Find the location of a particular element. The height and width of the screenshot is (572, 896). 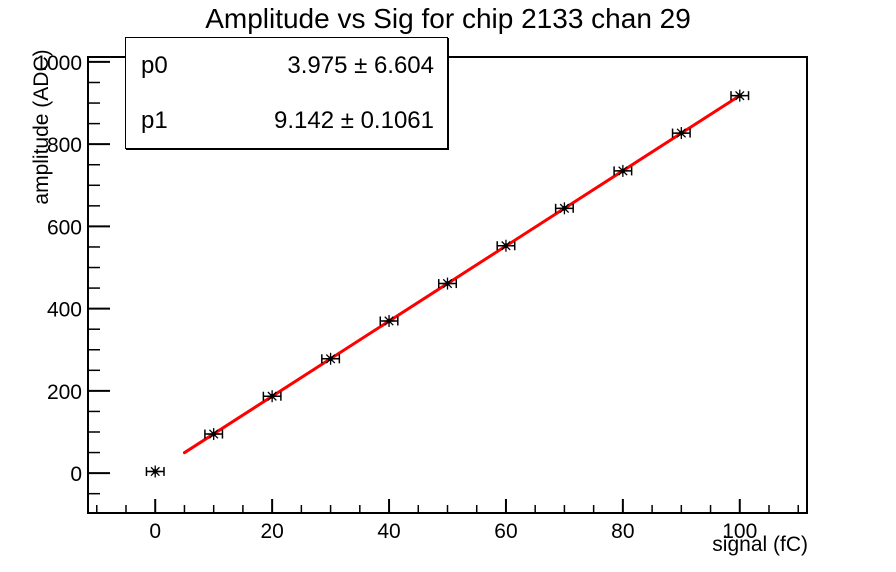

chart-title: Amplitude vs Sig for chip 2133 chan 29 is located at coordinates (448, 18).